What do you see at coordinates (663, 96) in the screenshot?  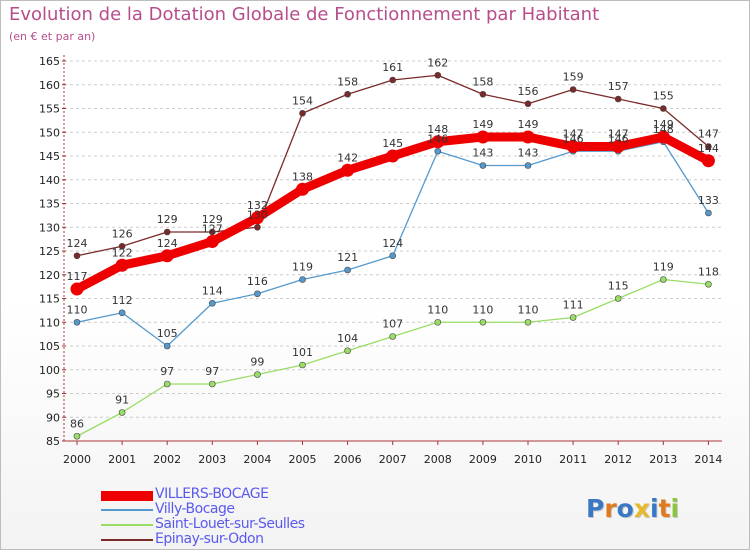 I see `data-label: 155` at bounding box center [663, 96].